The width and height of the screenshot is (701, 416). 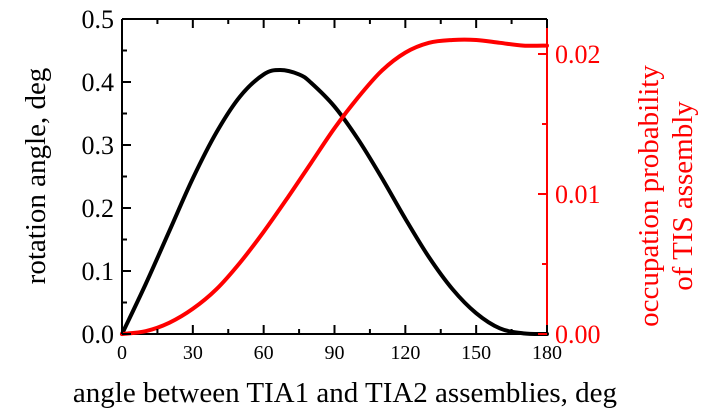 I want to click on x-tick-label: 150, so click(x=476, y=353).